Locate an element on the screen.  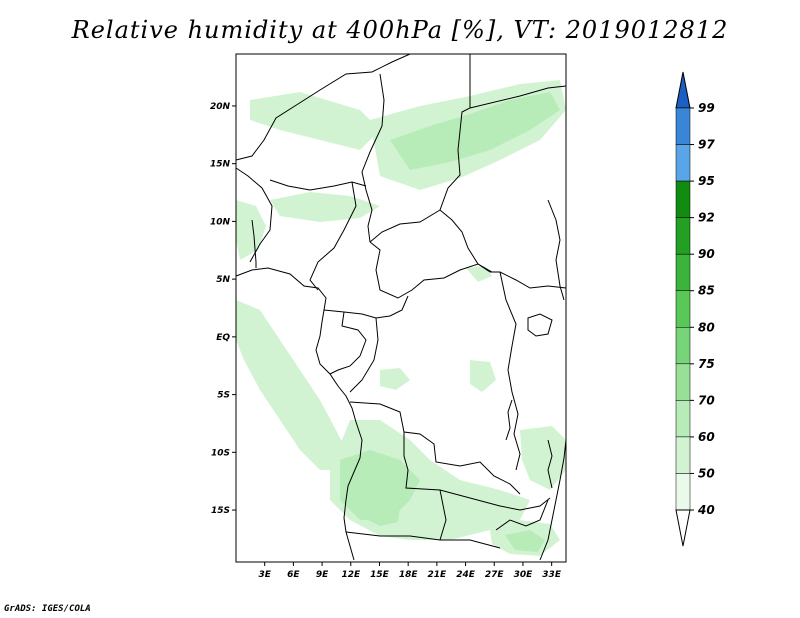
lon-tick-label: 9E is located at coordinates (322, 575).